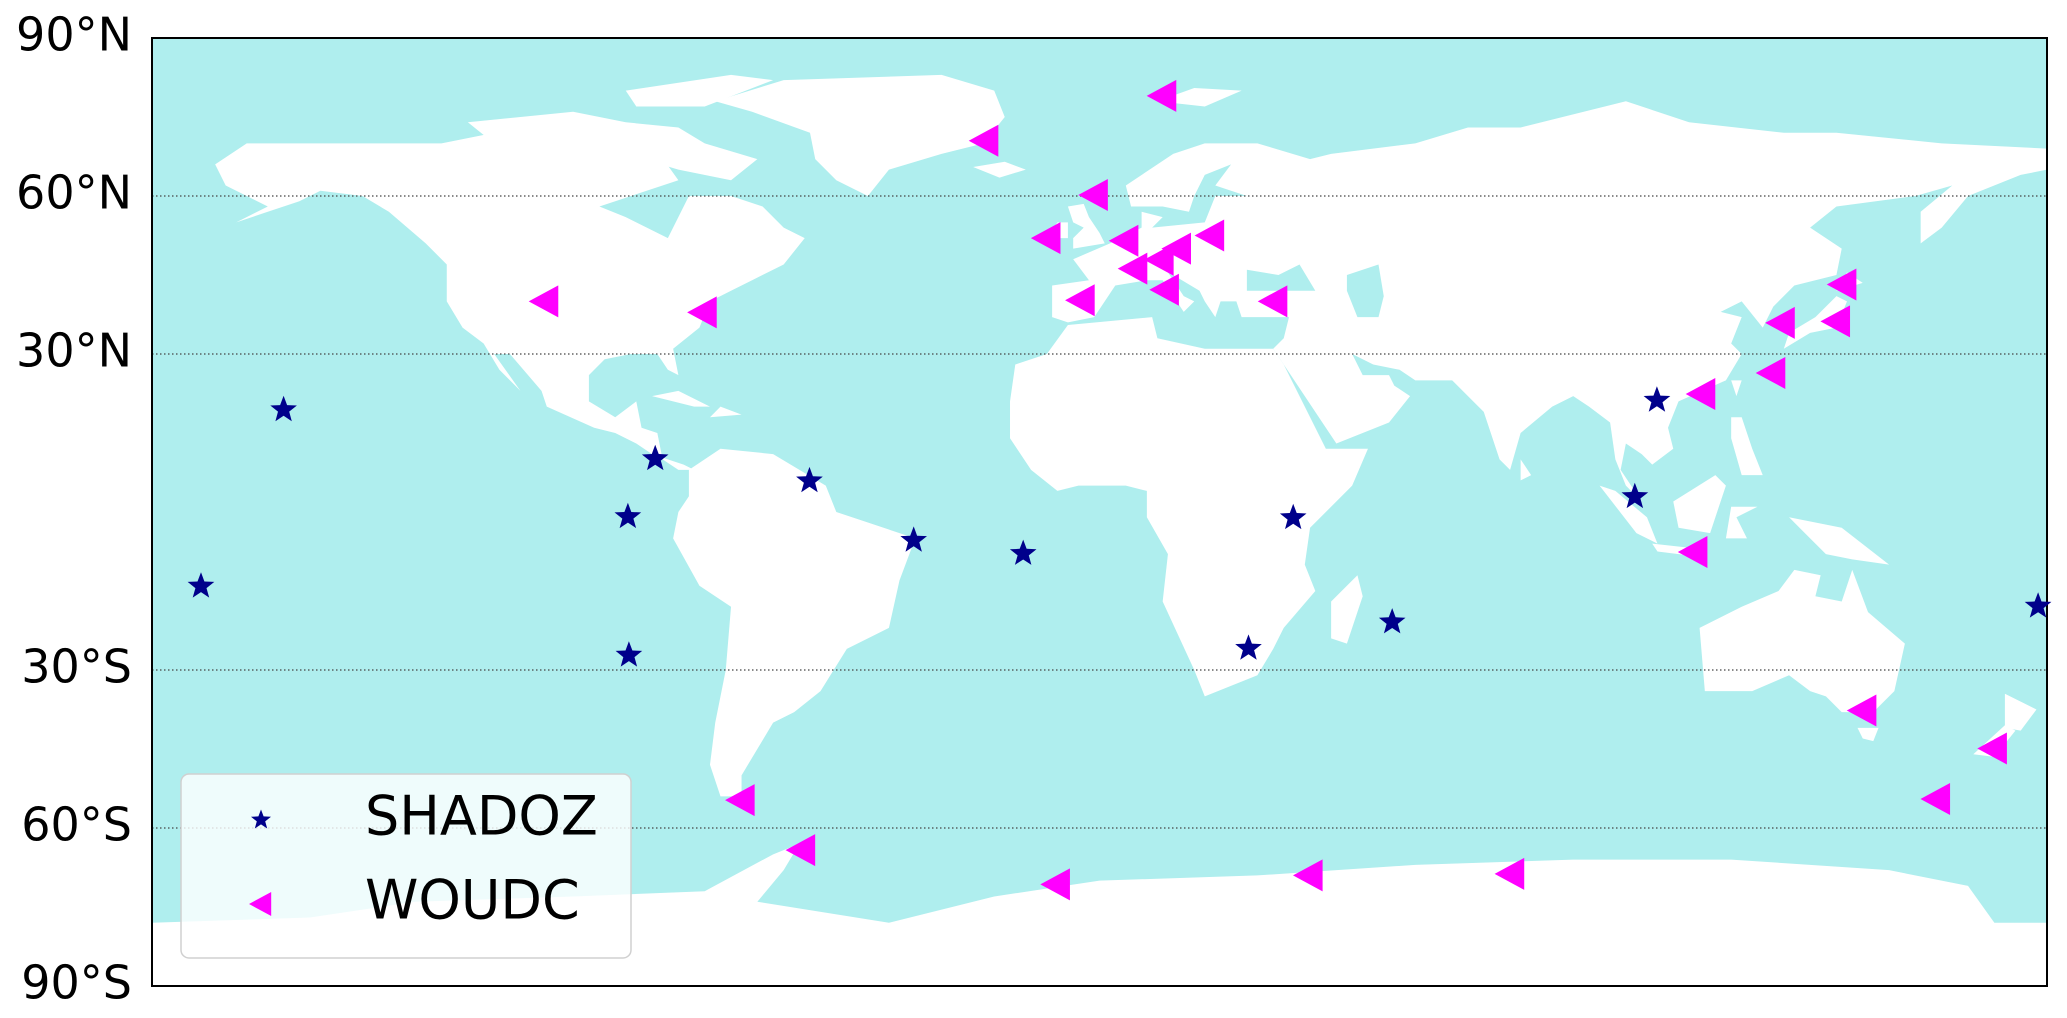 Image resolution: width=2067 pixels, height=1018 pixels. I want to click on new-zealand-north, so click(2020, 712).